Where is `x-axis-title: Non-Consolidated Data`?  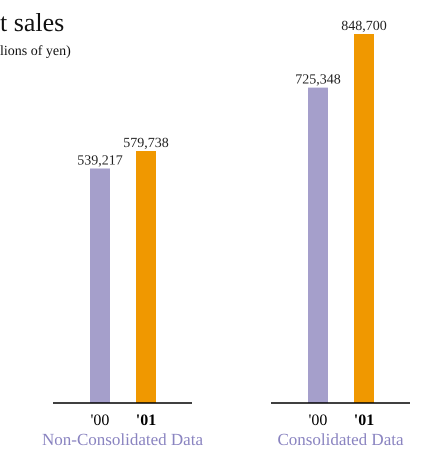 x-axis-title: Non-Consolidated Data is located at coordinates (122, 440).